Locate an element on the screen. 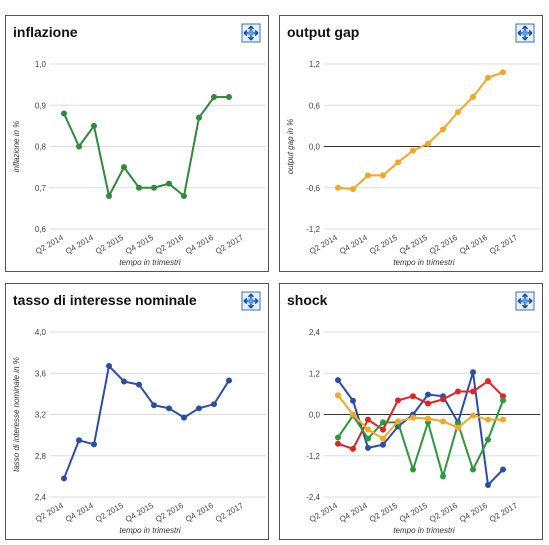 Image resolution: width=549 pixels, height=545 pixels. y-tick-label: 1,0 is located at coordinates (41, 64).